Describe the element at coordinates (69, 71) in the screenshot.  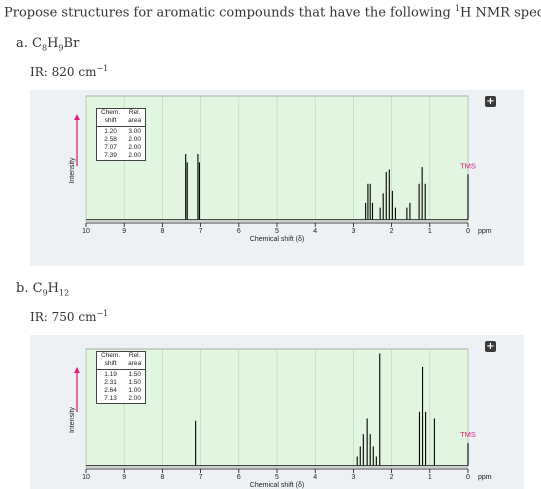
I see `part-a-ir: IR: 820 cm−1` at that location.